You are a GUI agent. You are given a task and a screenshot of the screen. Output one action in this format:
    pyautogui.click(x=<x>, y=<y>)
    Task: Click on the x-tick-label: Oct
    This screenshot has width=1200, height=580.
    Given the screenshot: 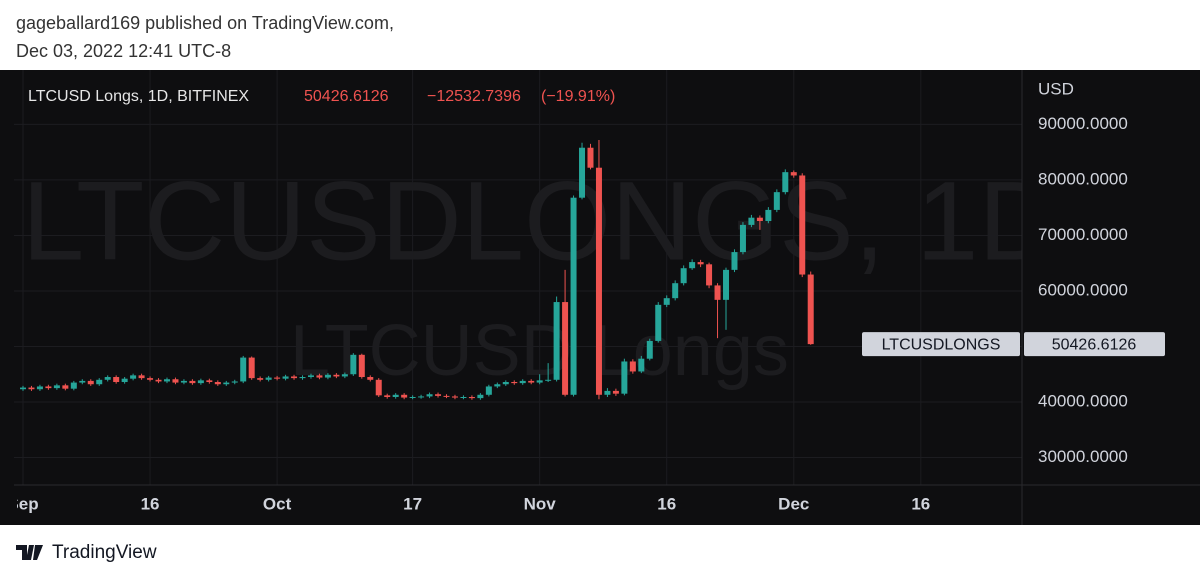 What is the action you would take?
    pyautogui.click(x=277, y=503)
    